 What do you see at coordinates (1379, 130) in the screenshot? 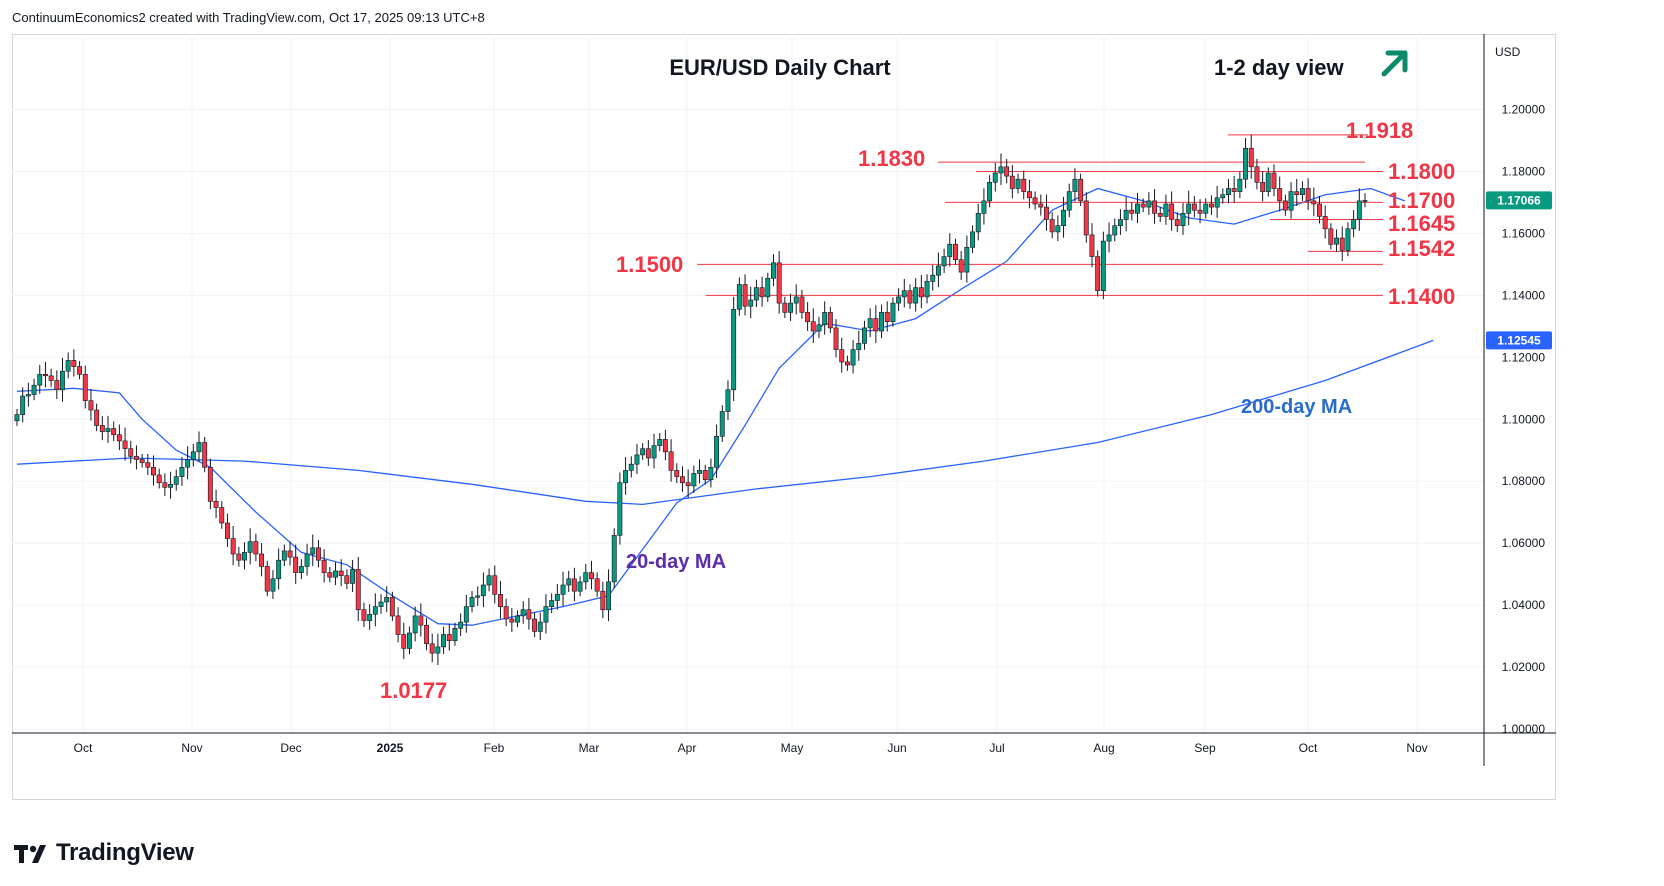
I see `level-label: 1.1918` at bounding box center [1379, 130].